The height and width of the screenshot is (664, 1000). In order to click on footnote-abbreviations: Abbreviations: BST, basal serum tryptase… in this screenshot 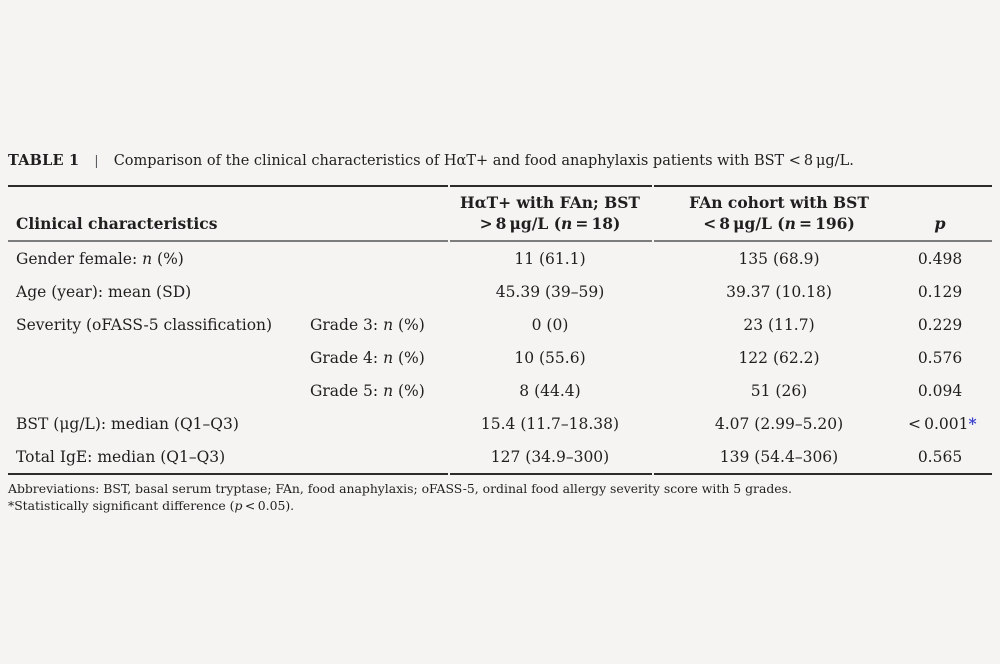, I will do `click(400, 488)`.